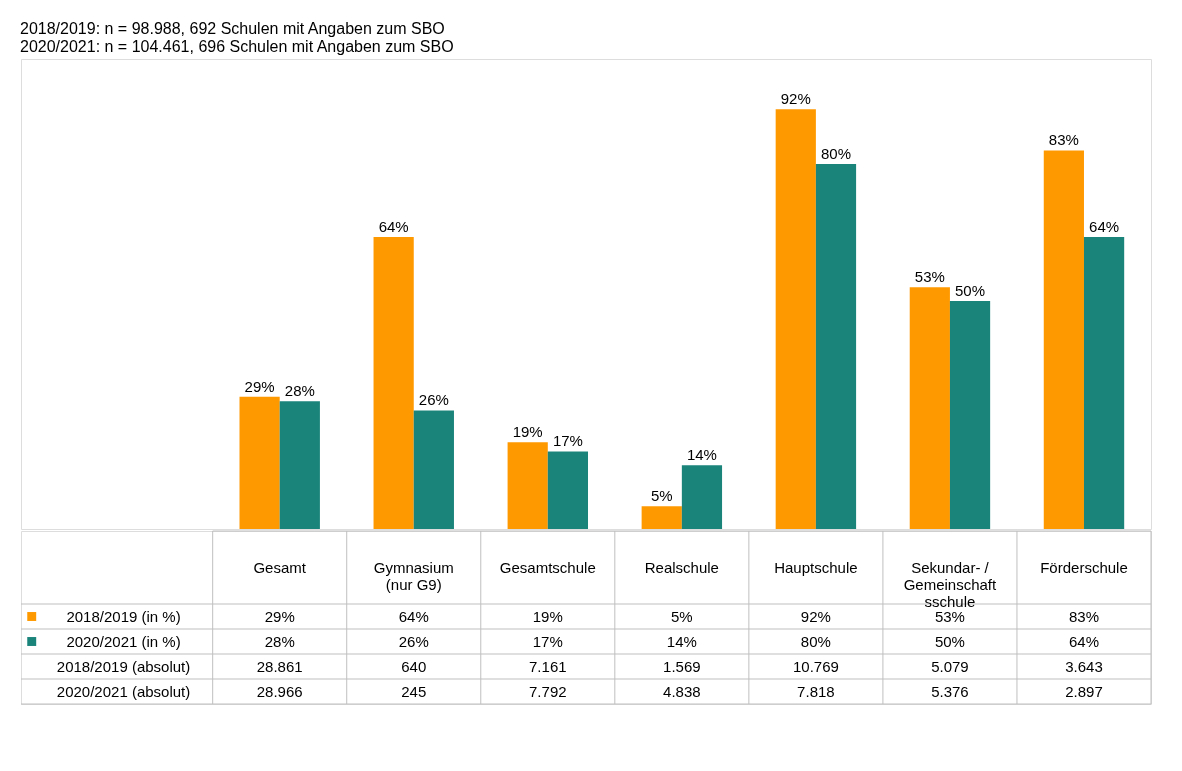 This screenshot has height=771, width=1182. Describe the element at coordinates (299, 391) in the screenshot. I see `text: 28%` at that location.